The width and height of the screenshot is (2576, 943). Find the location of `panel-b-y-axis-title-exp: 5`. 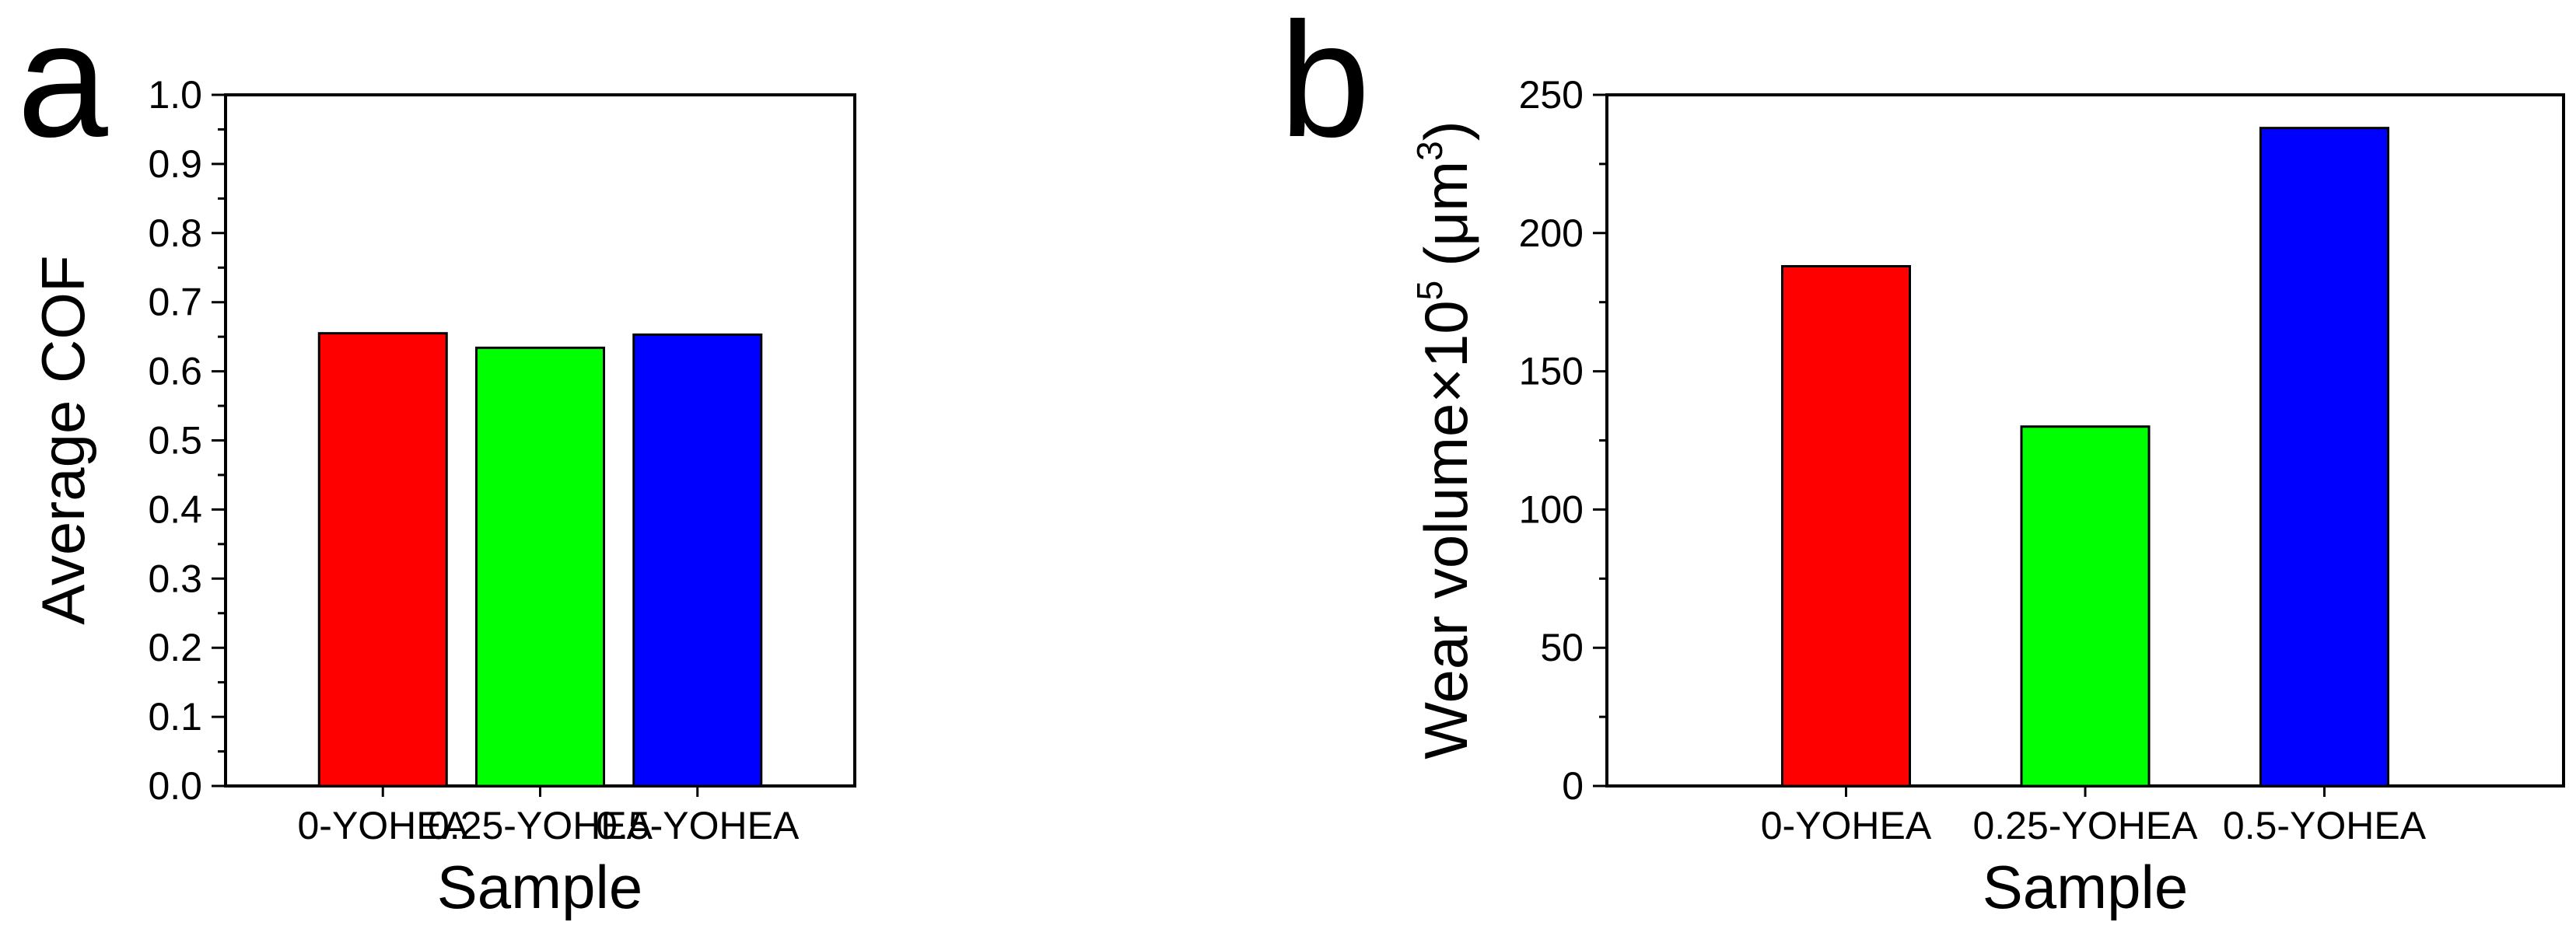

panel-b-y-axis-title-exp: 5 is located at coordinates (1430, 291).